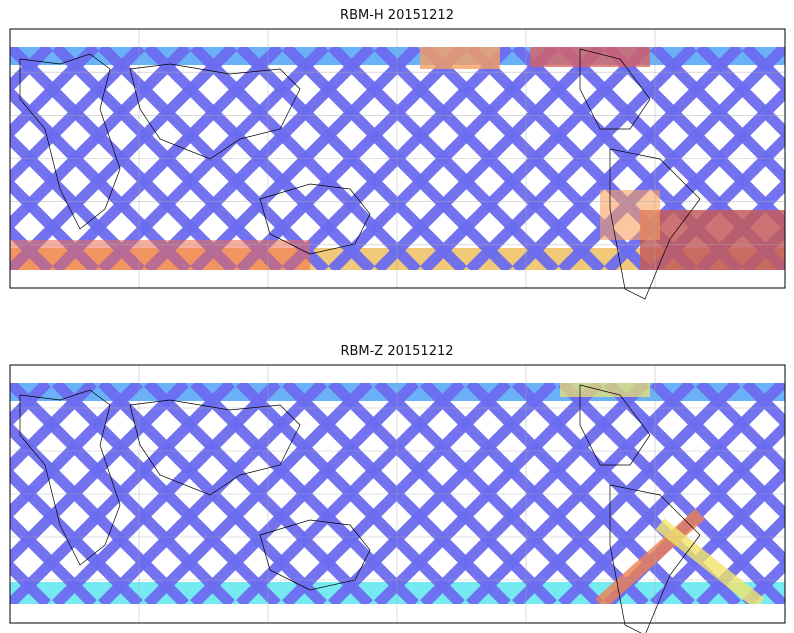 The image size is (794, 633). Describe the element at coordinates (397, 15) in the screenshot. I see `panel-title-top: RBM-H 20151212` at that location.